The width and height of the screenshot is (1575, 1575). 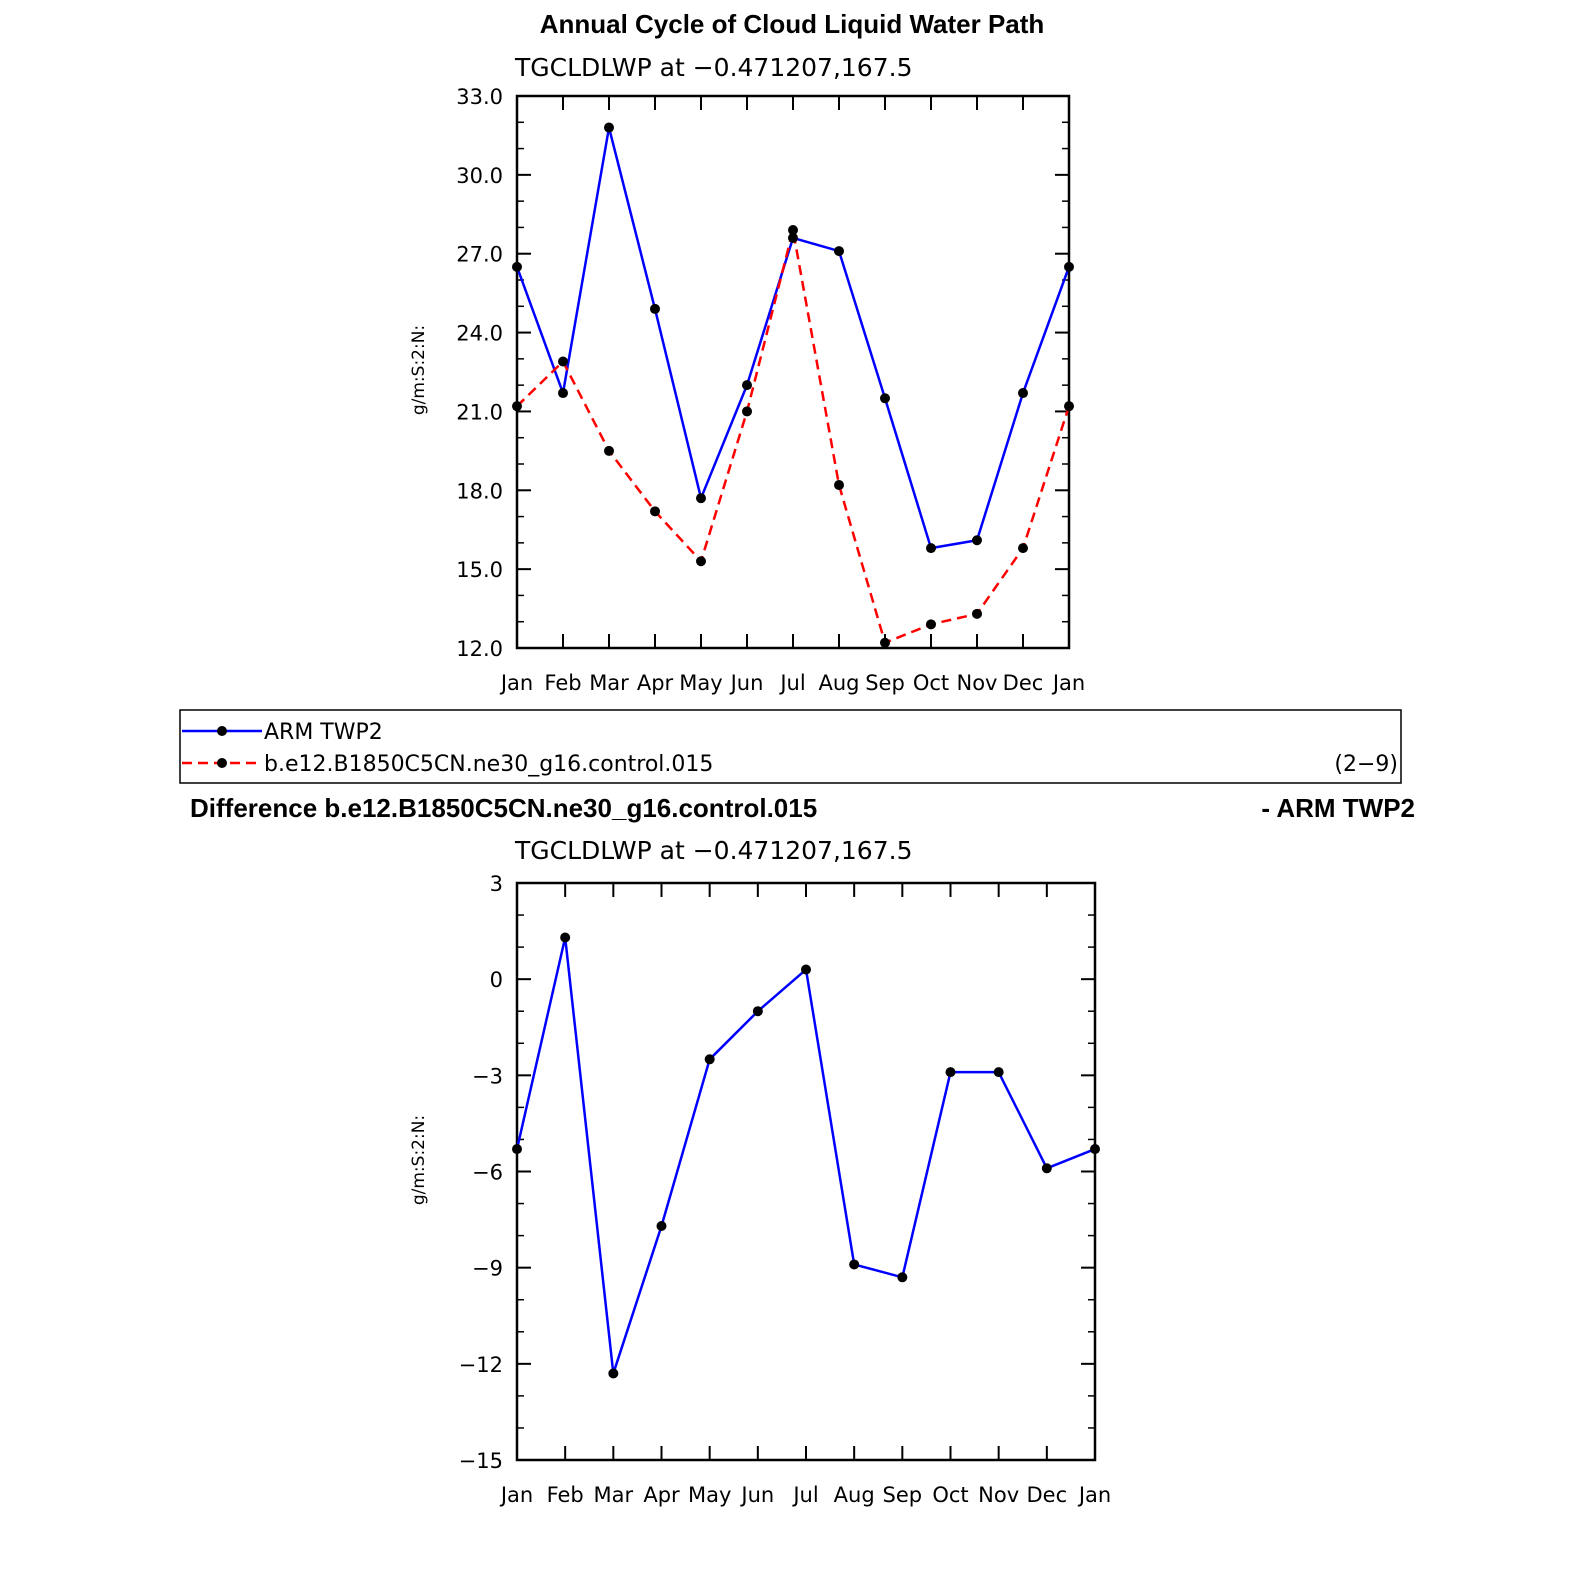 What do you see at coordinates (479, 255) in the screenshot?
I see `y-tick-label: 27.0` at bounding box center [479, 255].